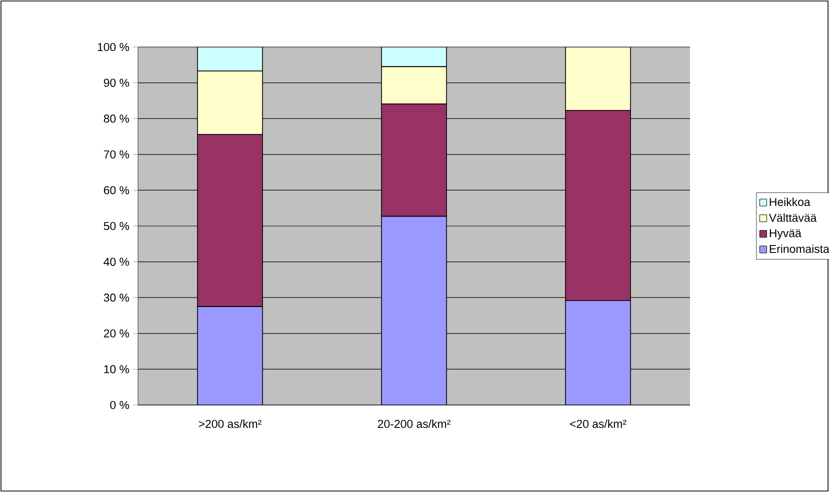 The image size is (829, 492). Describe the element at coordinates (790, 202) in the screenshot. I see `legend-label: Heikkoa` at that location.